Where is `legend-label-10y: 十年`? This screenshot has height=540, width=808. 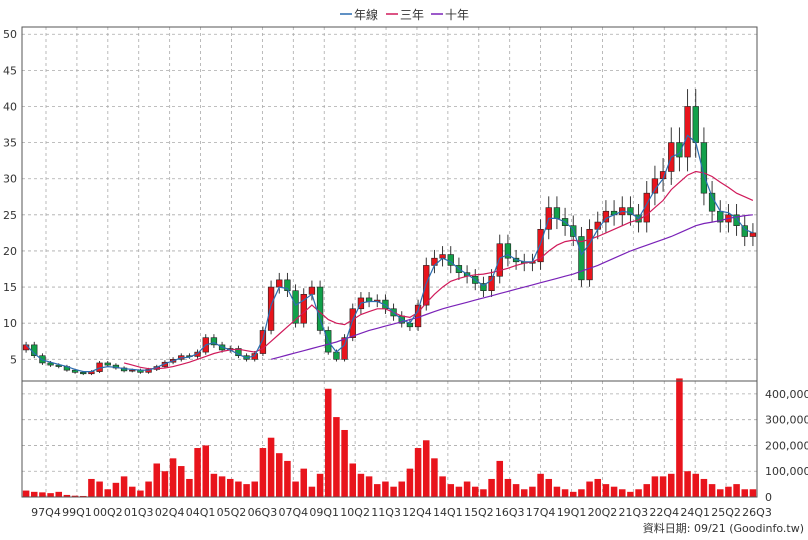
legend-label-10y: 十年 is located at coordinates (457, 15).